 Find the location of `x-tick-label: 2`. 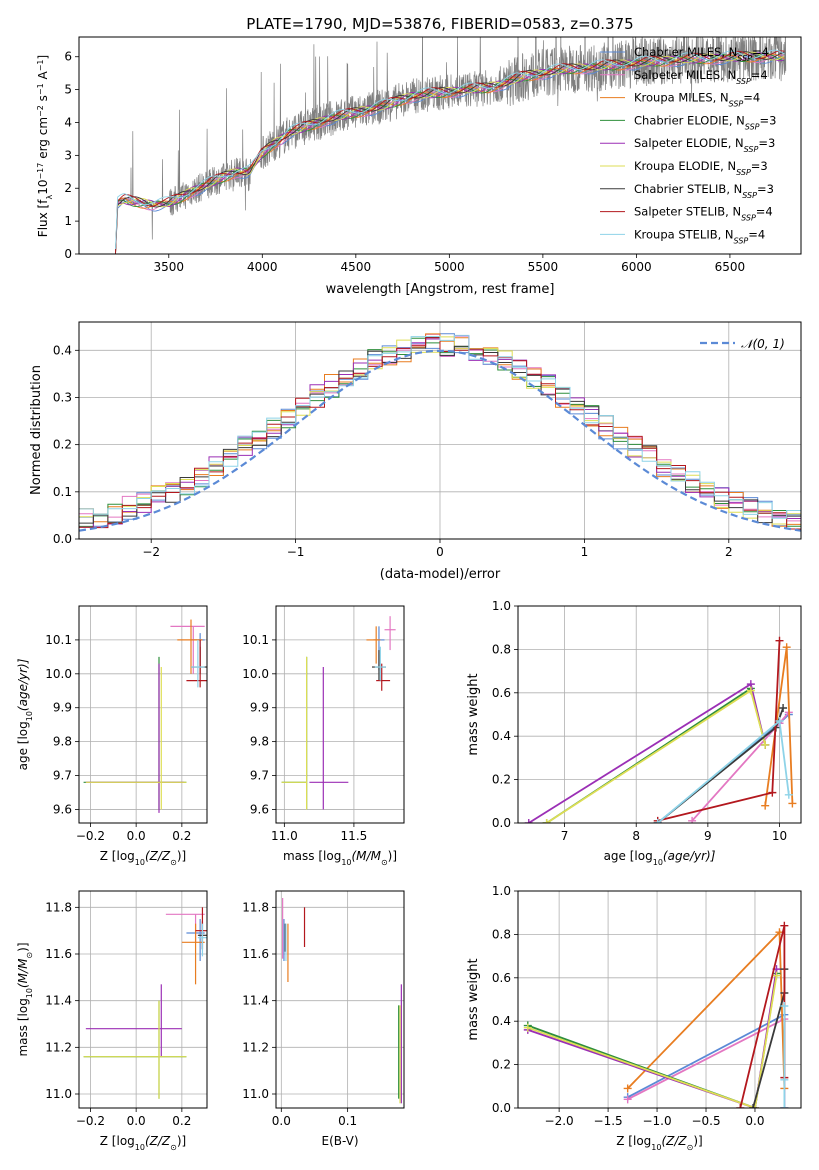

x-tick-label: 2 is located at coordinates (729, 552).